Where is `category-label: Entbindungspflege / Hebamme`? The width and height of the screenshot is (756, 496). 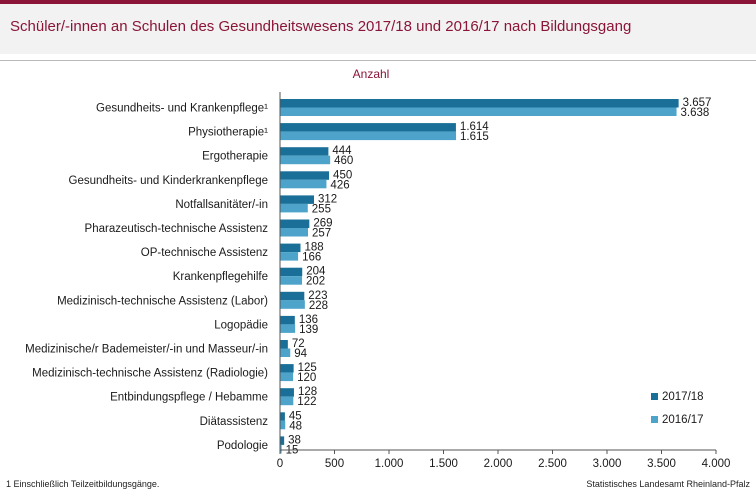
category-label: Entbindungspflege / Hebamme is located at coordinates (189, 398).